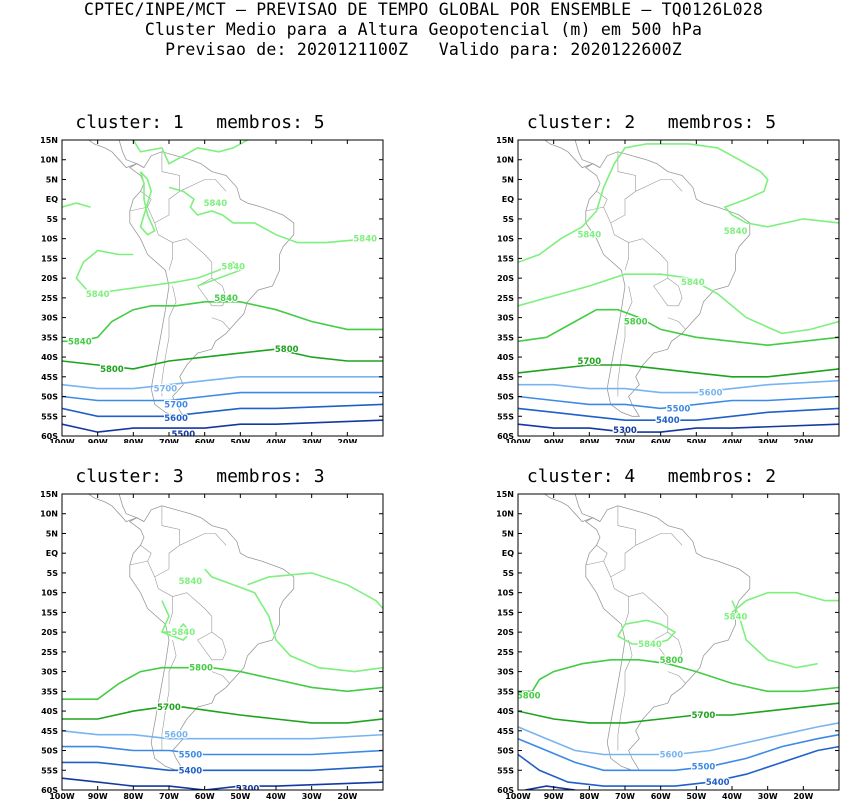  Describe the element at coordinates (678, 288) in the screenshot. I see `map-frame` at that location.